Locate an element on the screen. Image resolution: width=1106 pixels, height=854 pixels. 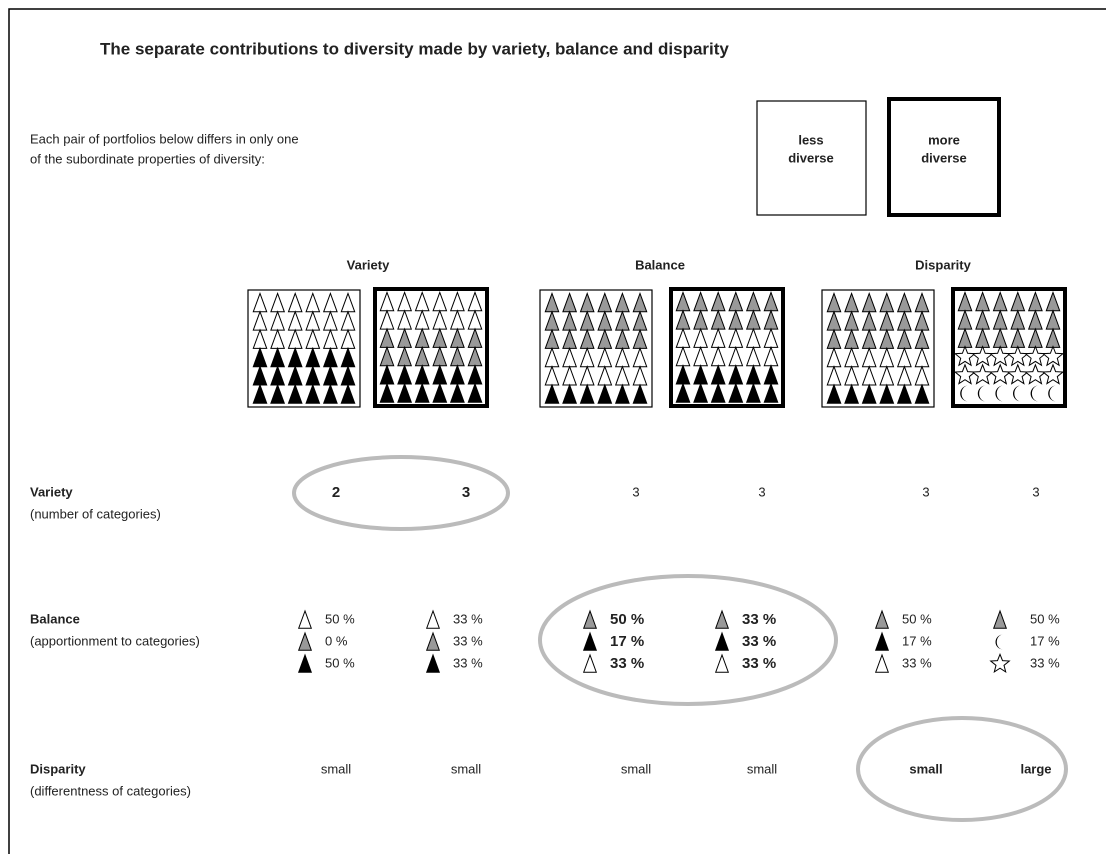
row-sublabel: (number of categories) is located at coordinates (95, 513).